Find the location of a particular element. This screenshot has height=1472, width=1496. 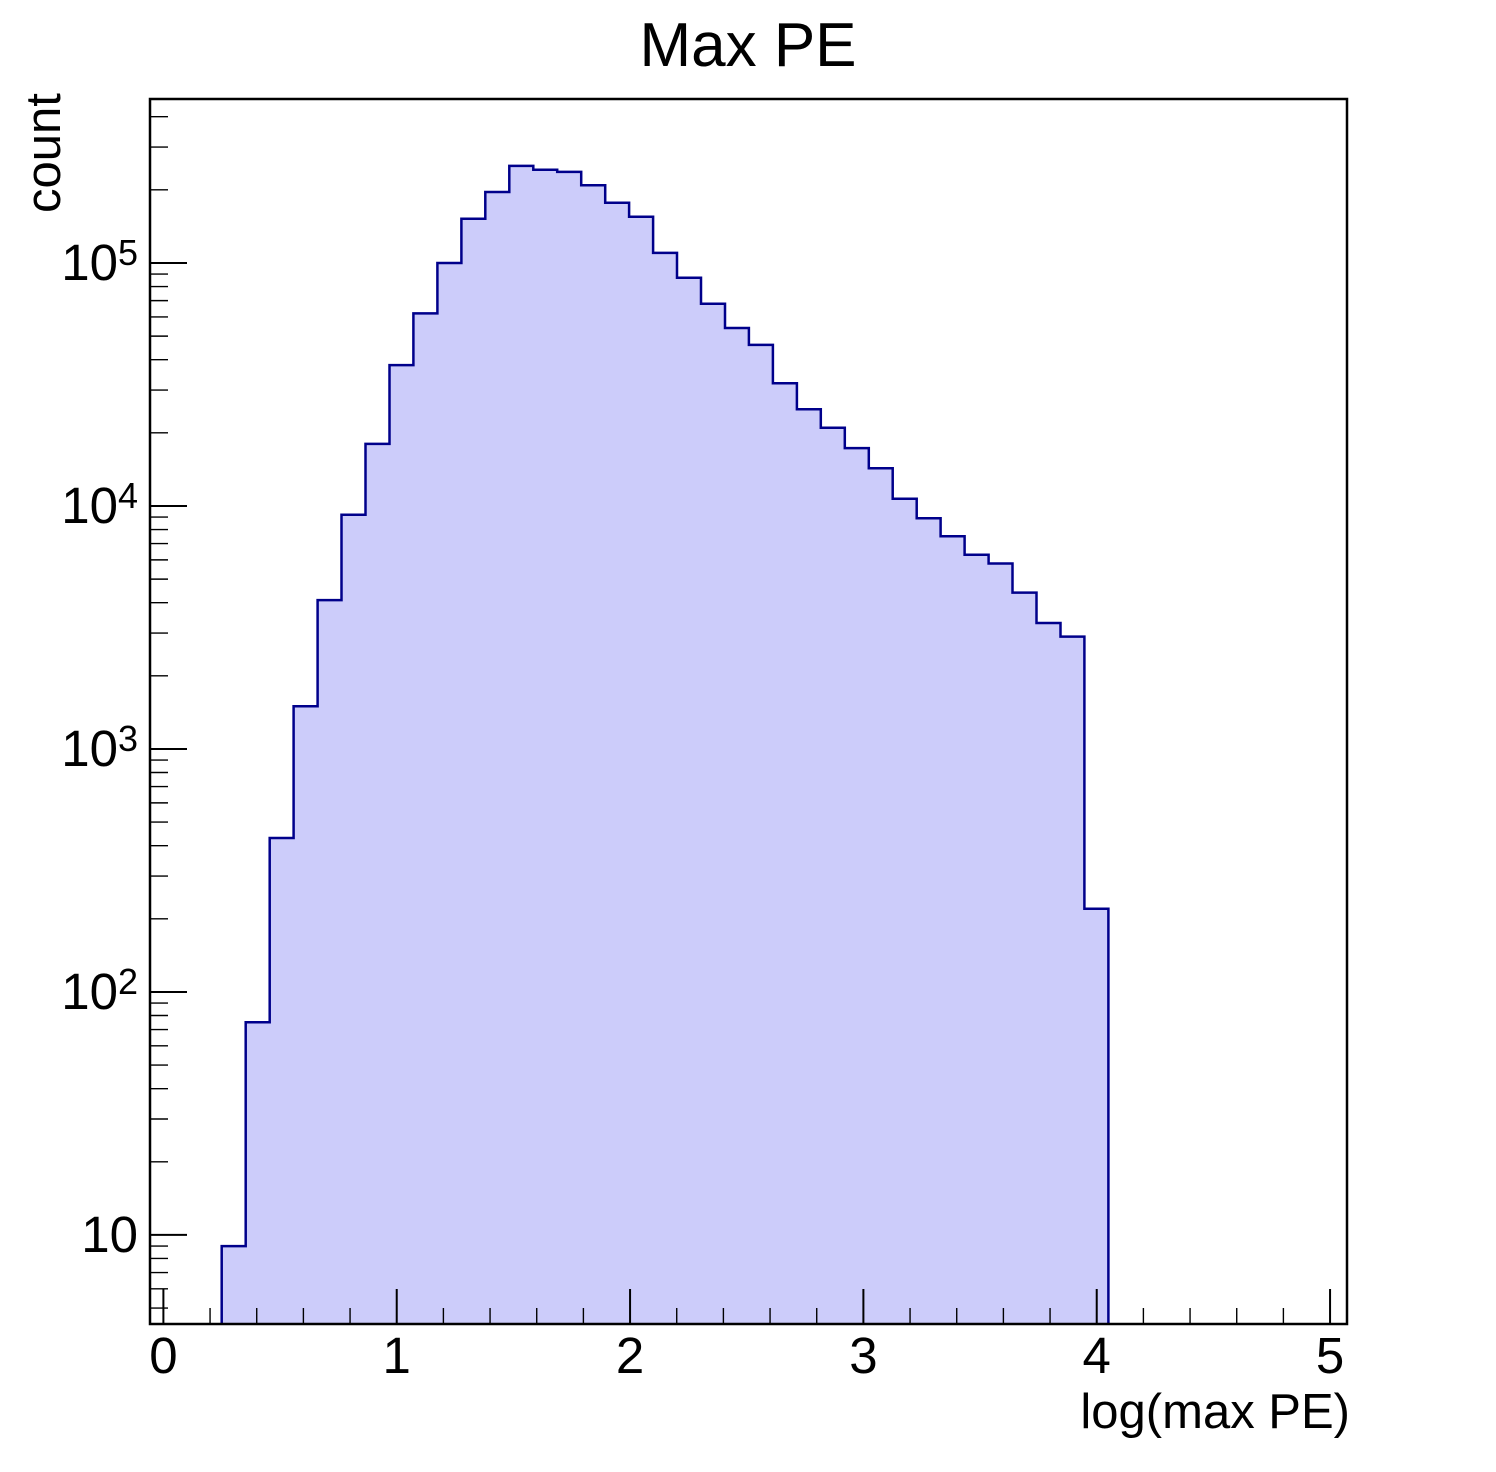

x-tick-label-3: 3 is located at coordinates (863, 1355).